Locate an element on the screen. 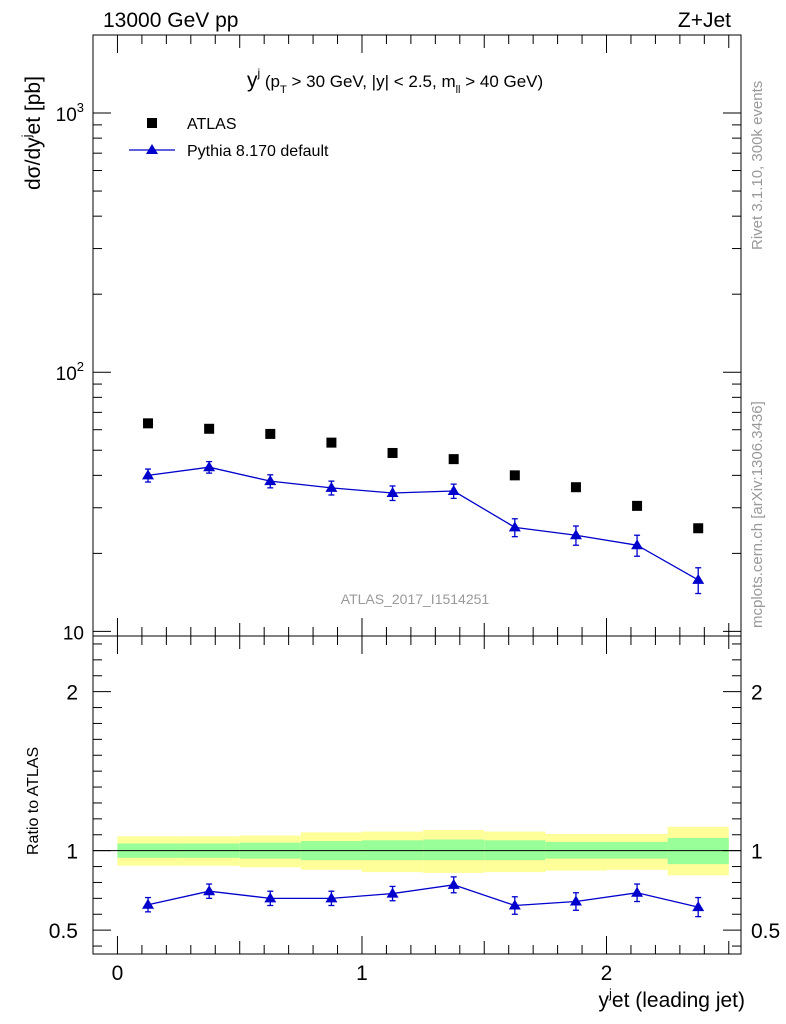 The height and width of the screenshot is (1024, 786). ratio-y-tick-label-left: 0.5 is located at coordinates (63, 931).